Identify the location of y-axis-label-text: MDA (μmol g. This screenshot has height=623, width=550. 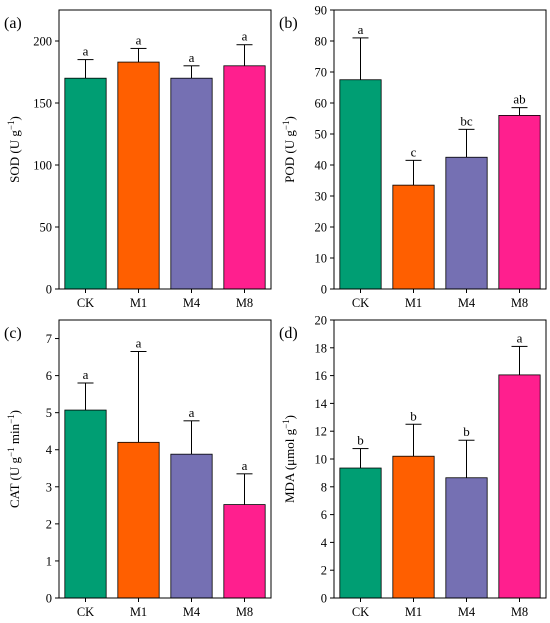
(289, 465).